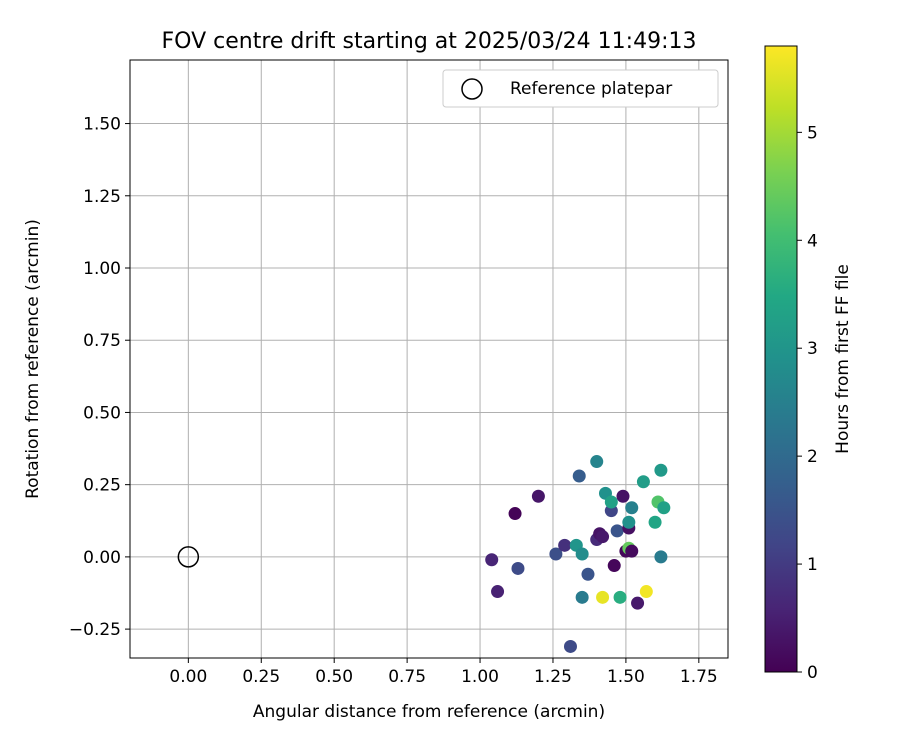 This screenshot has height=750, width=900. I want to click on points-layer, so click(578, 554).